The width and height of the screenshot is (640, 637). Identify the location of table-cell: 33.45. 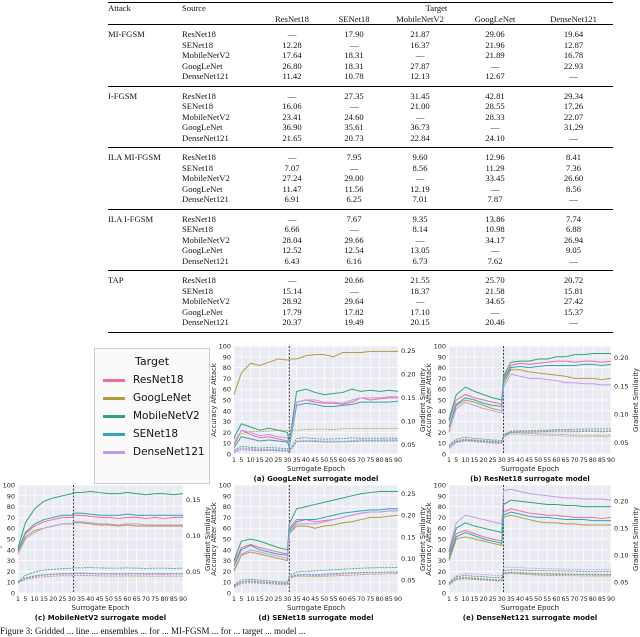
(495, 178).